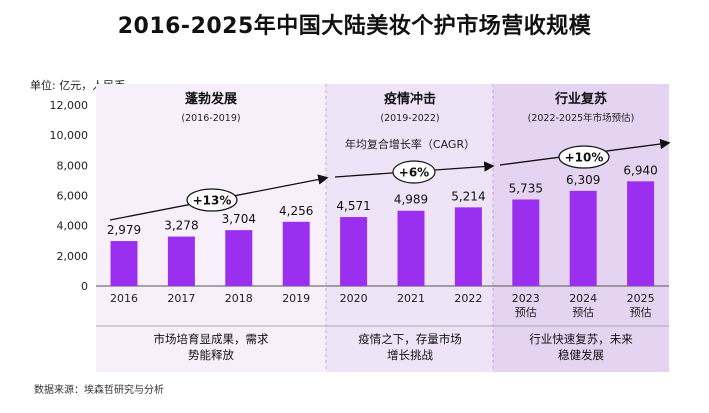 The width and height of the screenshot is (709, 413). Describe the element at coordinates (580, 99) in the screenshot. I see `phase-title-3: 行业复苏` at that location.